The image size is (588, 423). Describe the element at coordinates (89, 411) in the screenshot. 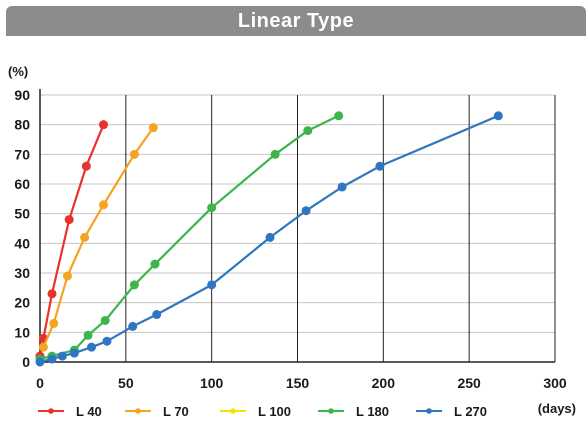

I see `legend-label: L 40` at that location.